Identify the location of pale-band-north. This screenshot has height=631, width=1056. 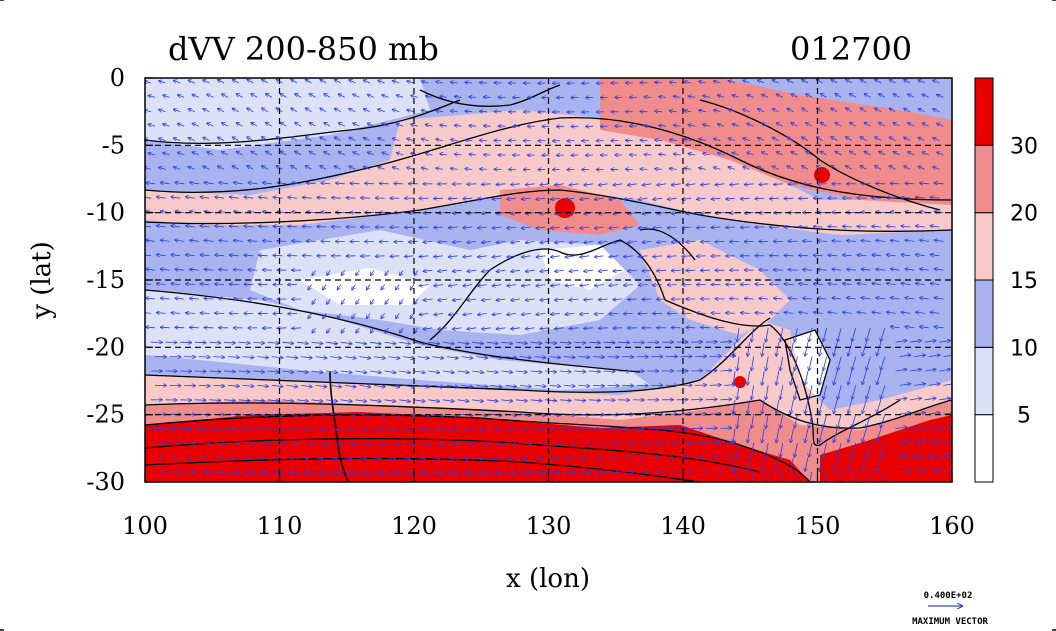
(287, 114).